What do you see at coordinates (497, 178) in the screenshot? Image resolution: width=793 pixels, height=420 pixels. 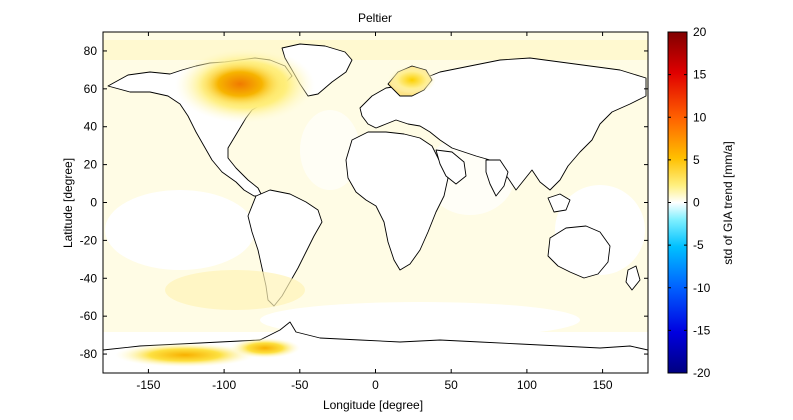 I see `india` at bounding box center [497, 178].